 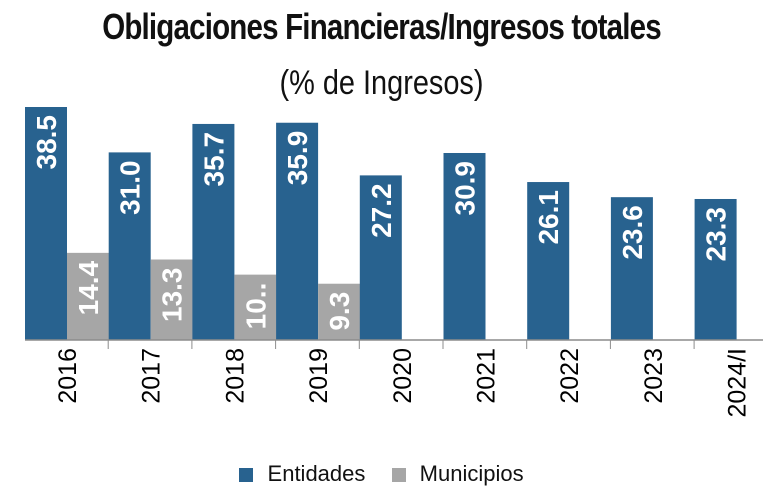 What do you see at coordinates (548, 261) in the screenshot?
I see `bar-entidades-2022` at bounding box center [548, 261].